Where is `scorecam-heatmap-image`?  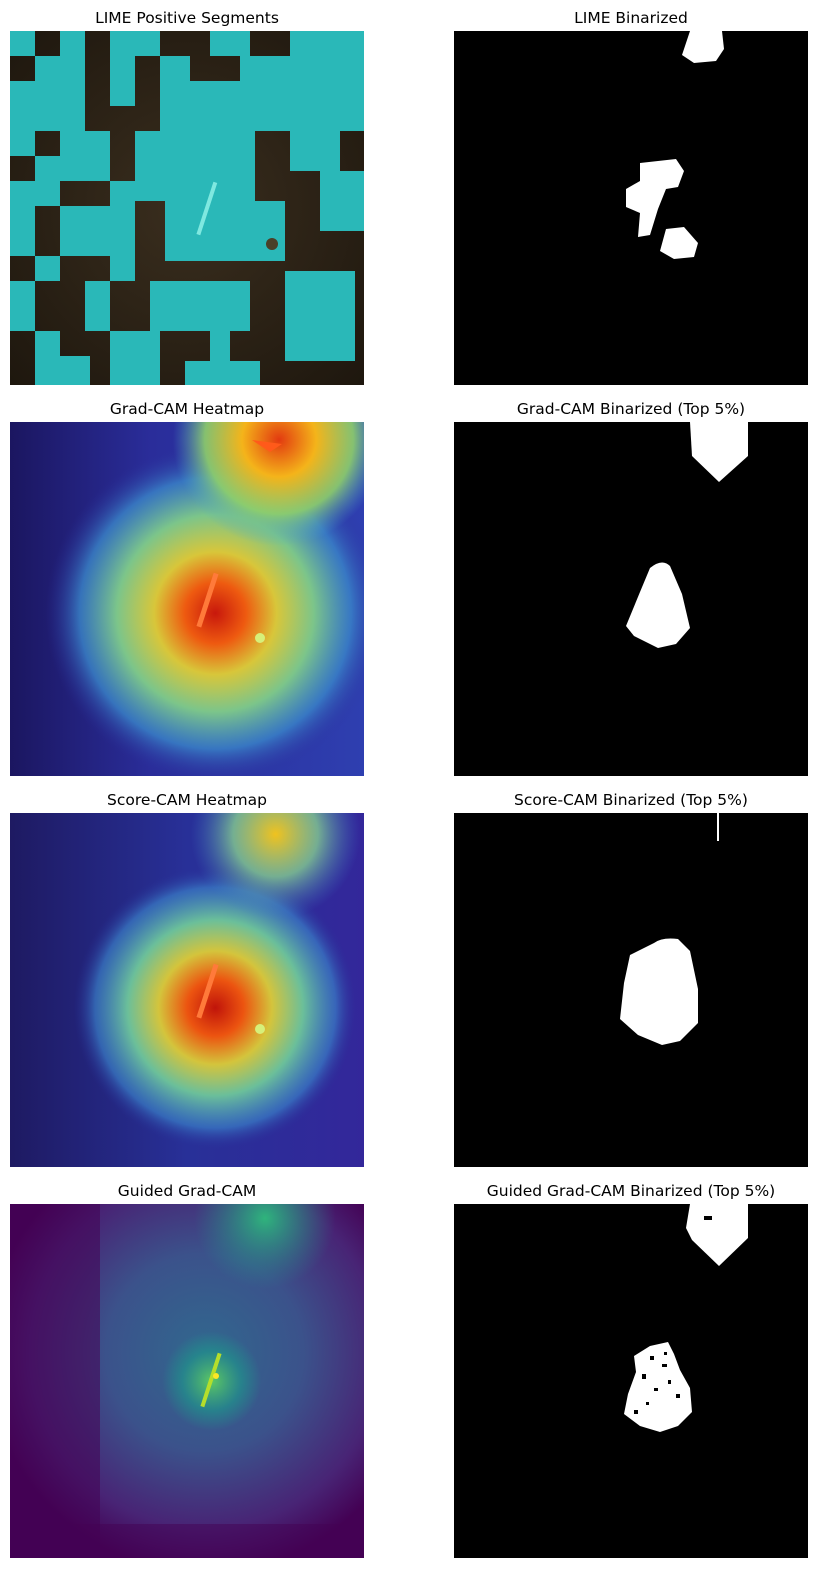
scorecam-heatmap-image is located at coordinates (187, 990).